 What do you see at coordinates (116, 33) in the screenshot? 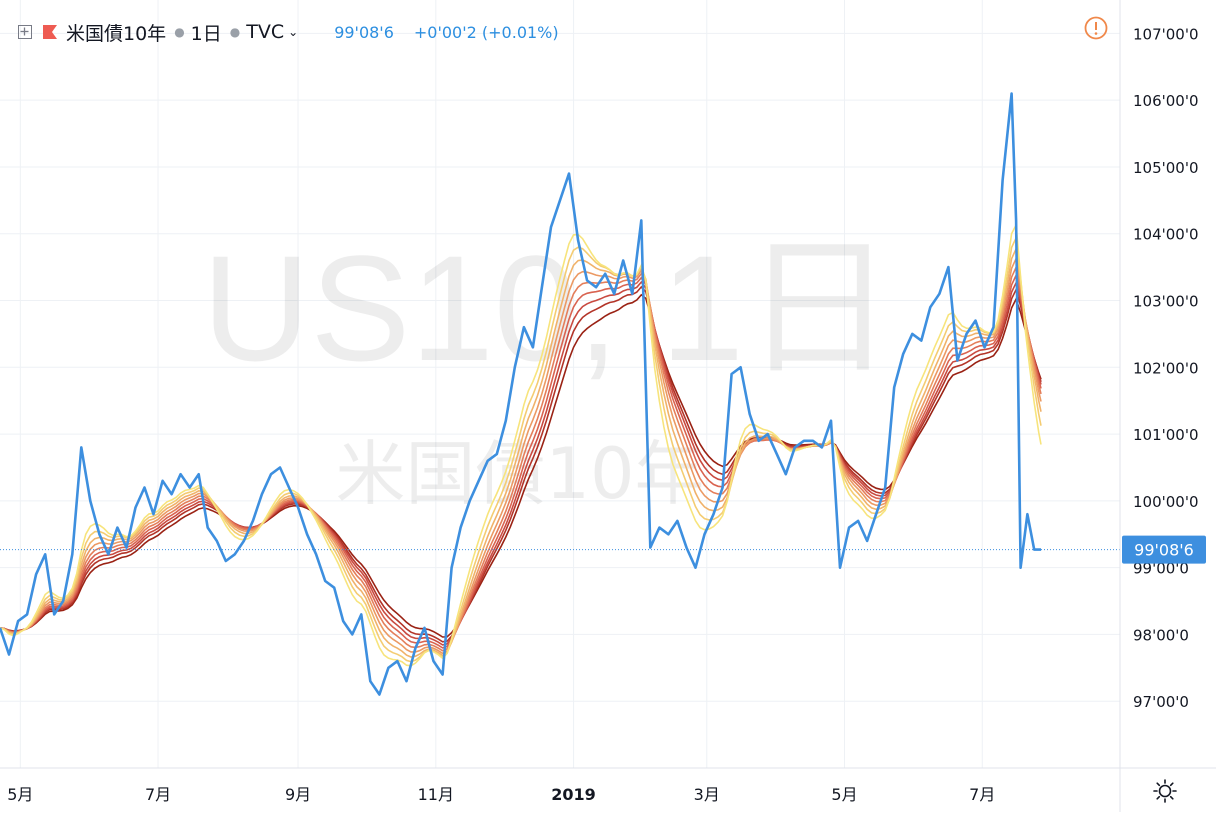
I see `symbol-name: 米国債10年` at bounding box center [116, 33].